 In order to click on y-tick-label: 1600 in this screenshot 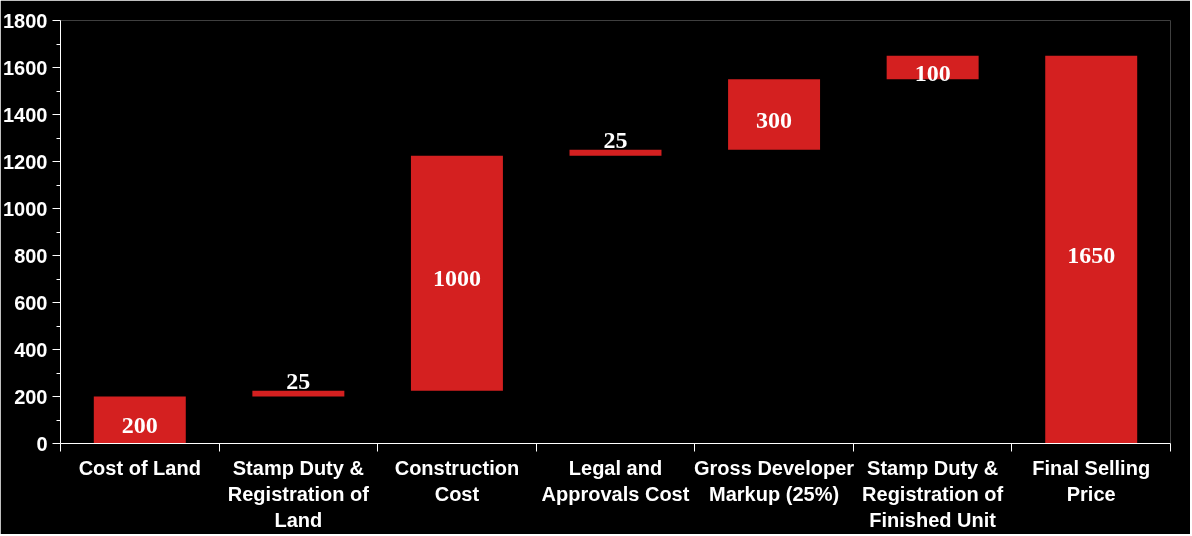, I will do `click(25, 67)`.